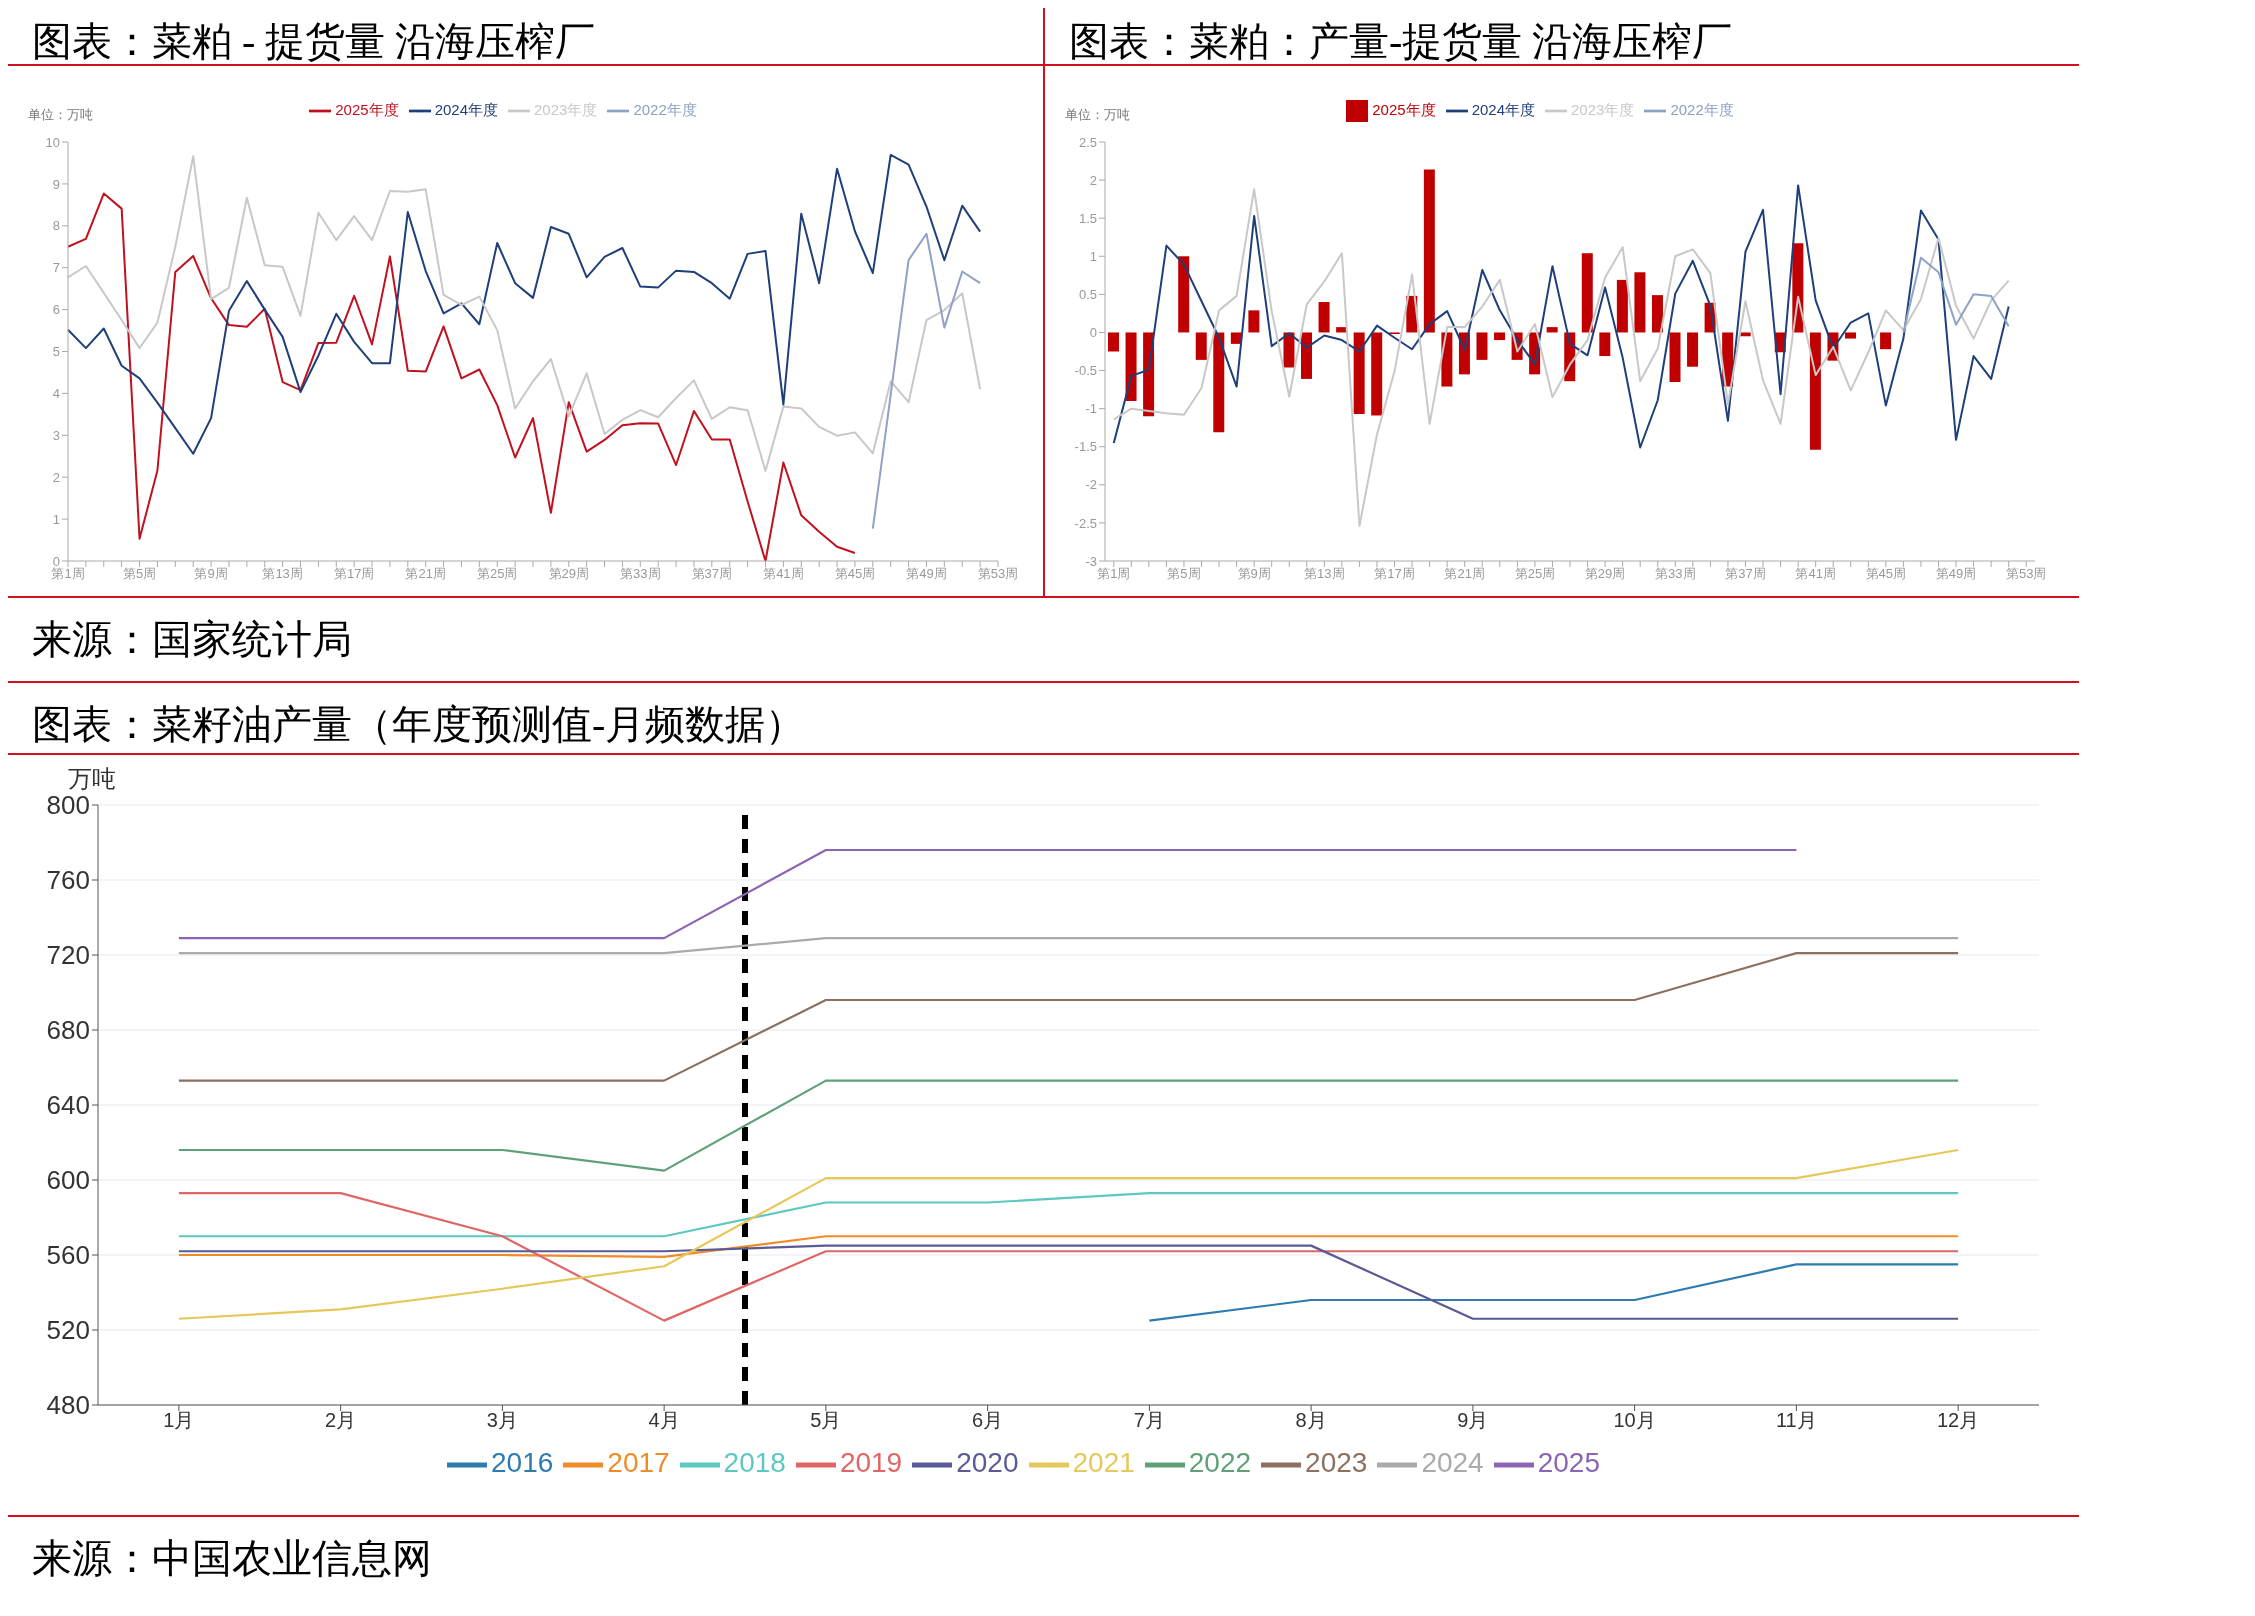 This screenshot has height=1616, width=2255. Describe the element at coordinates (1087, 218) in the screenshot. I see `y-tick-label: 1.5` at that location.